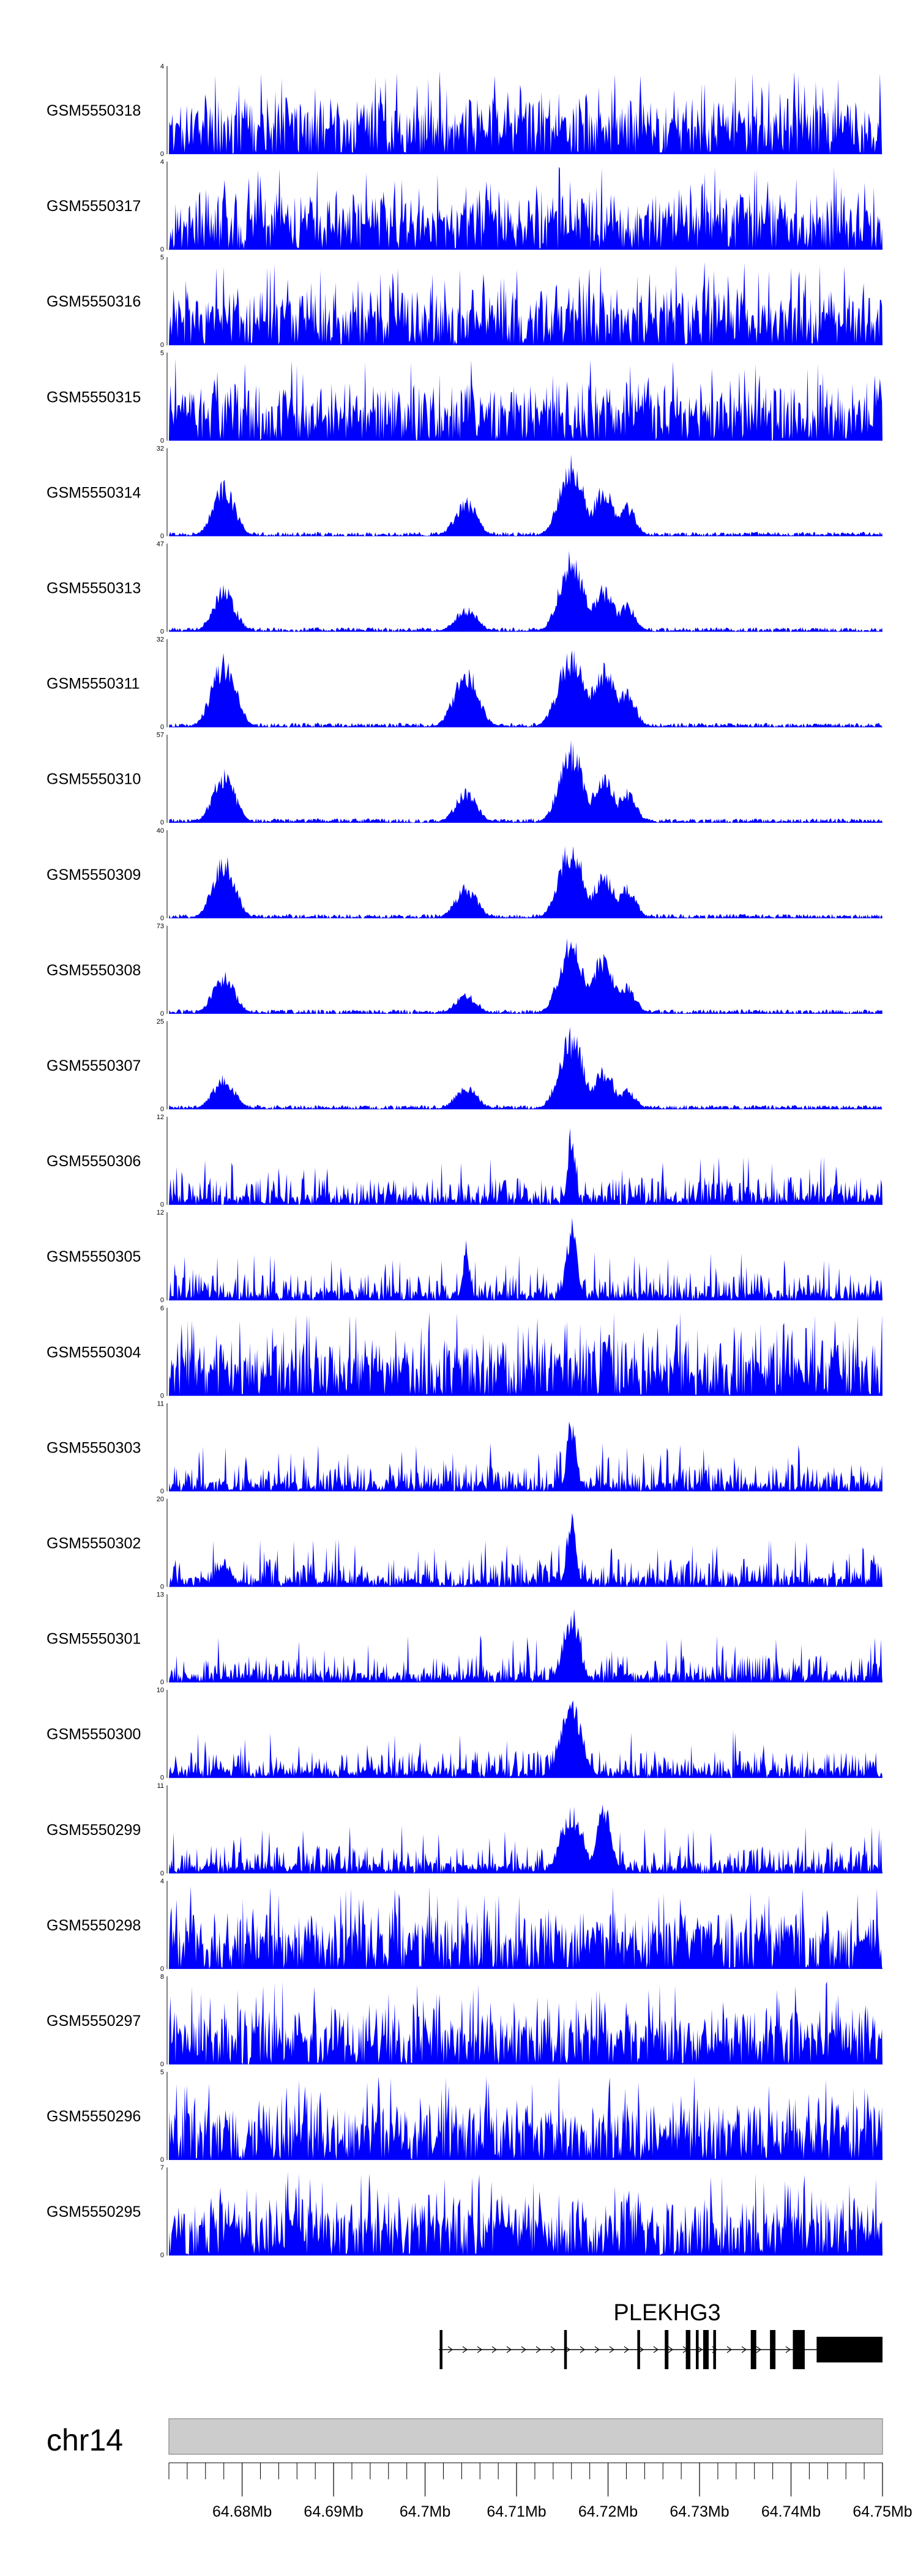  What do you see at coordinates (160, 544) in the screenshot?
I see `y-max-label: 47` at bounding box center [160, 544].